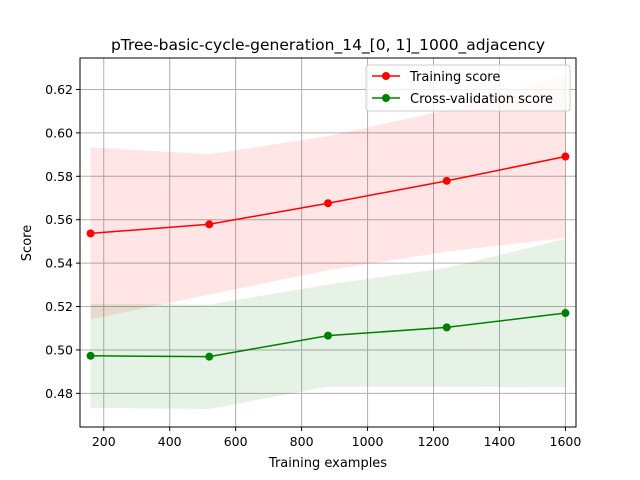  What do you see at coordinates (337, 438) in the screenshot?
I see `x-axis-ticks: 200 400 600 800 1000 1200 1400 1600` at bounding box center [337, 438].